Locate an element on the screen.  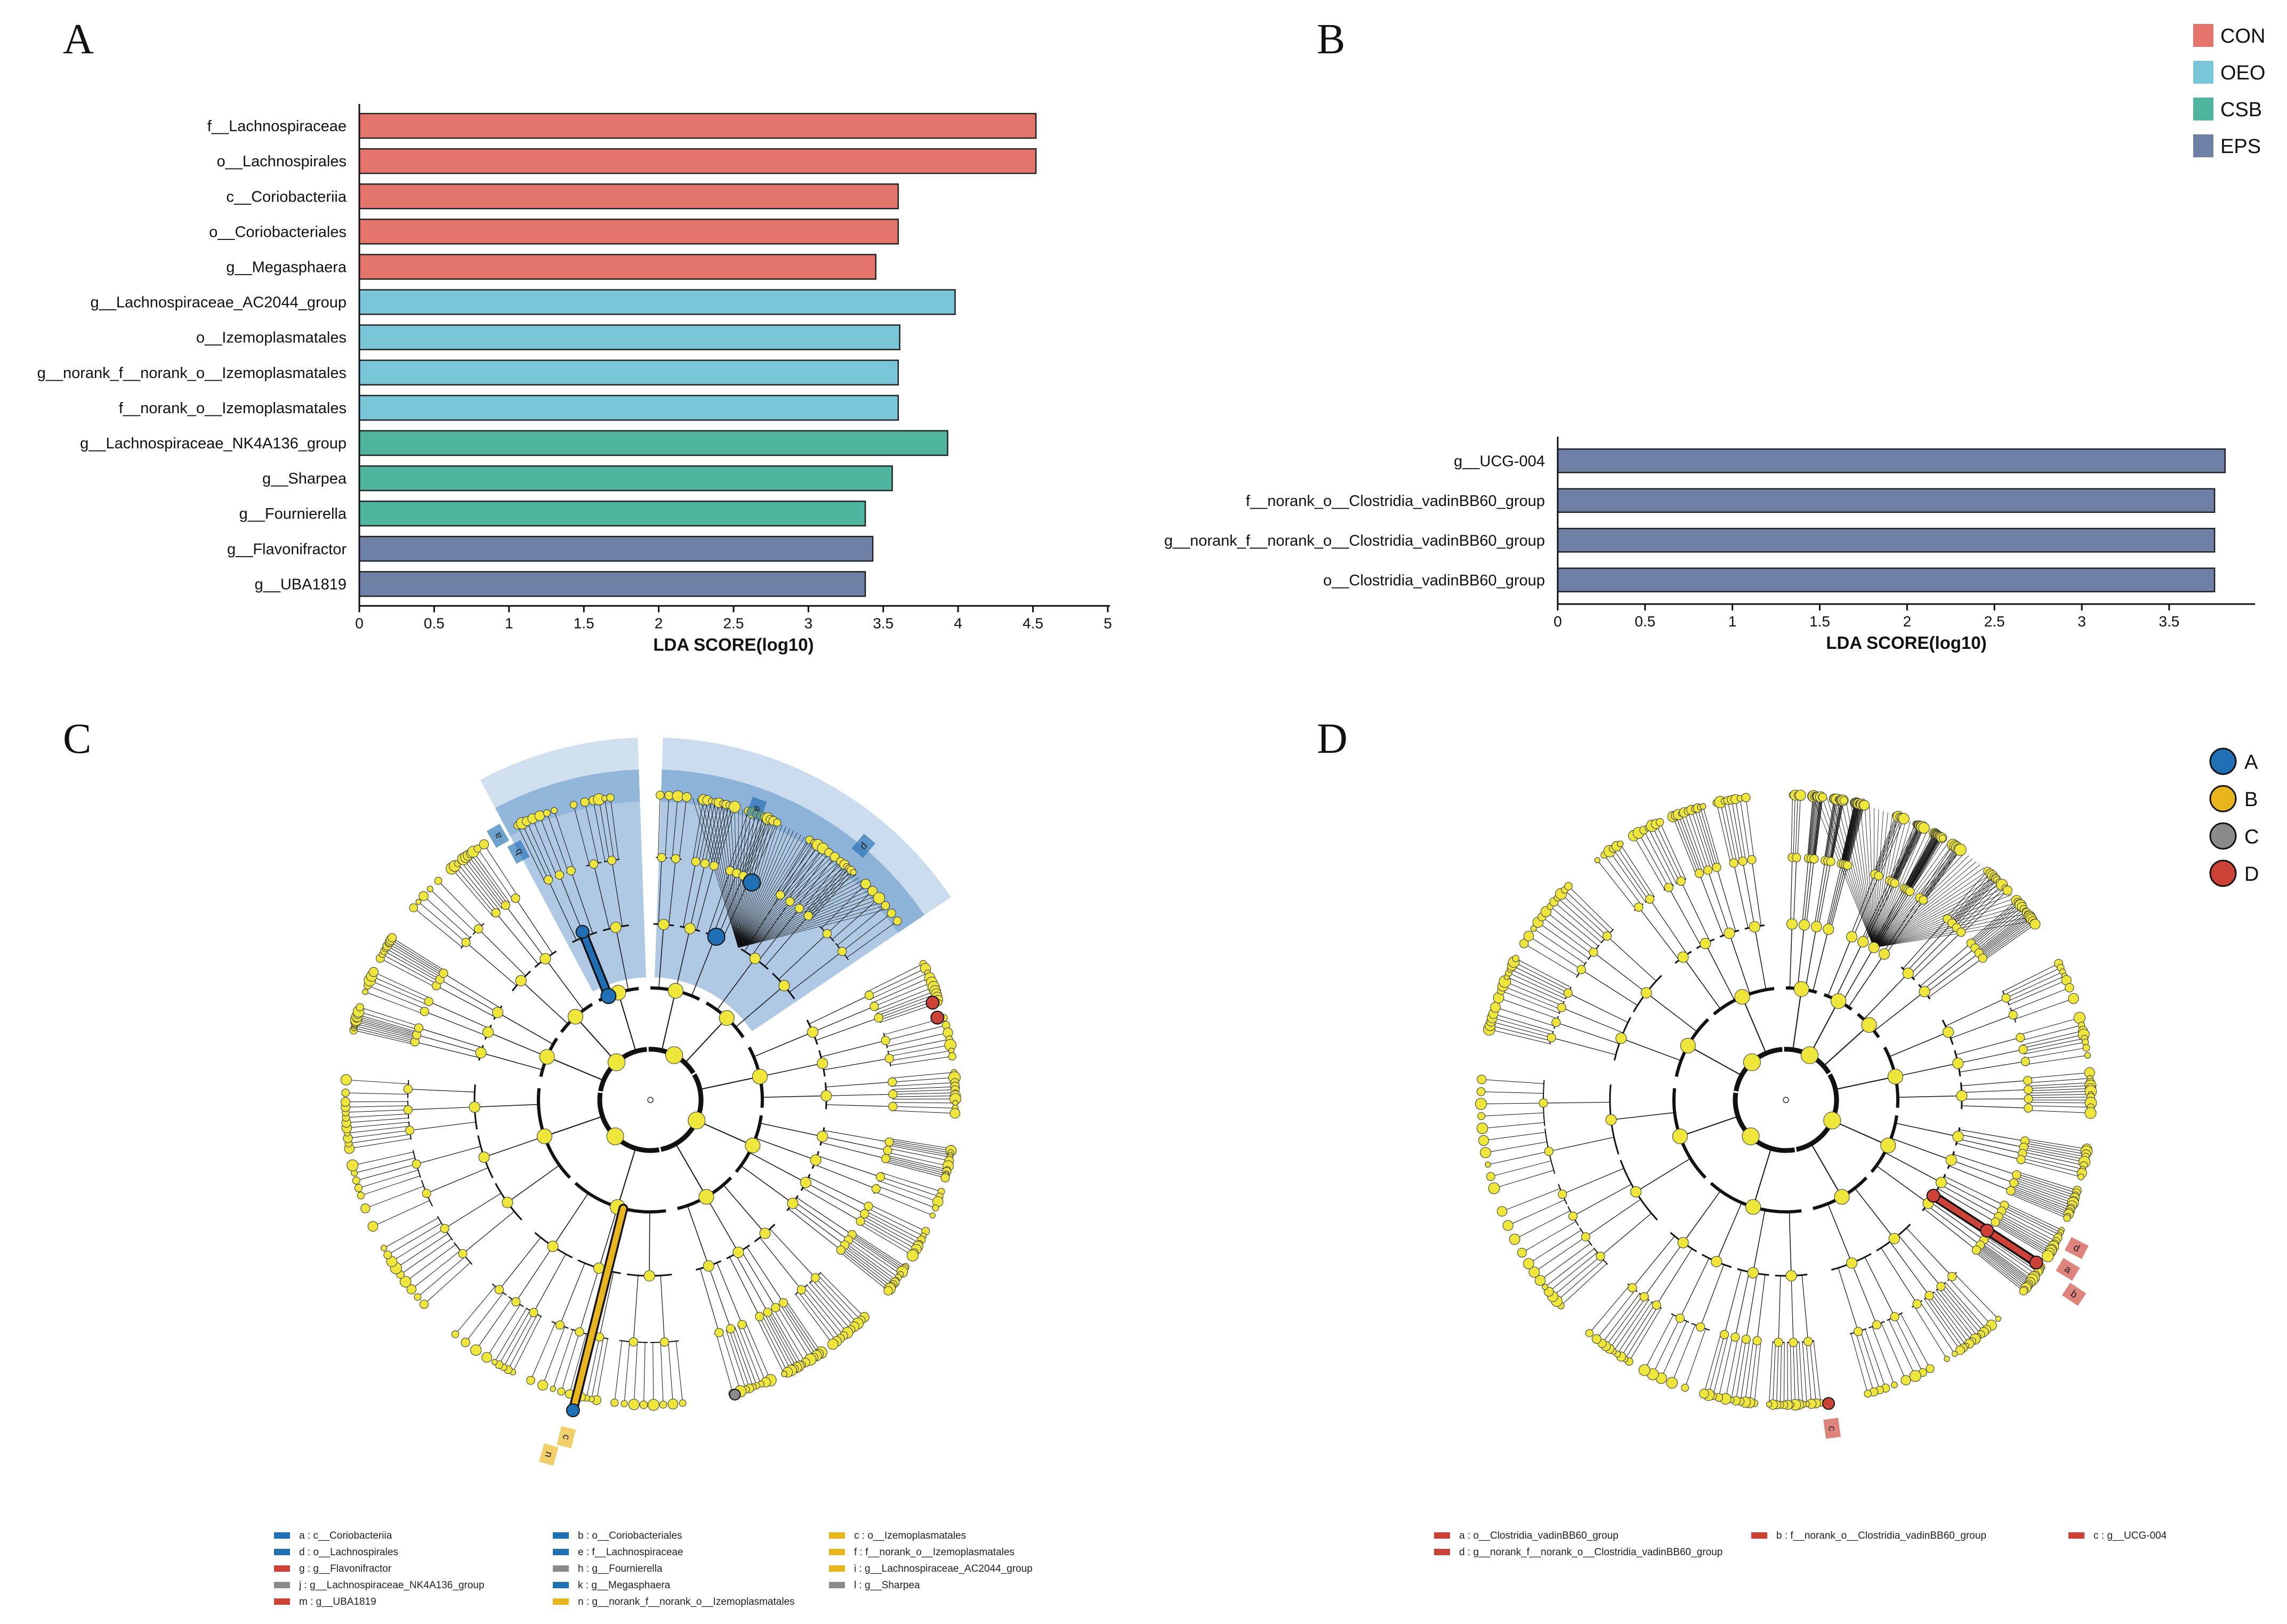
bar-label: c__Coriobacteriia is located at coordinates (286, 196).